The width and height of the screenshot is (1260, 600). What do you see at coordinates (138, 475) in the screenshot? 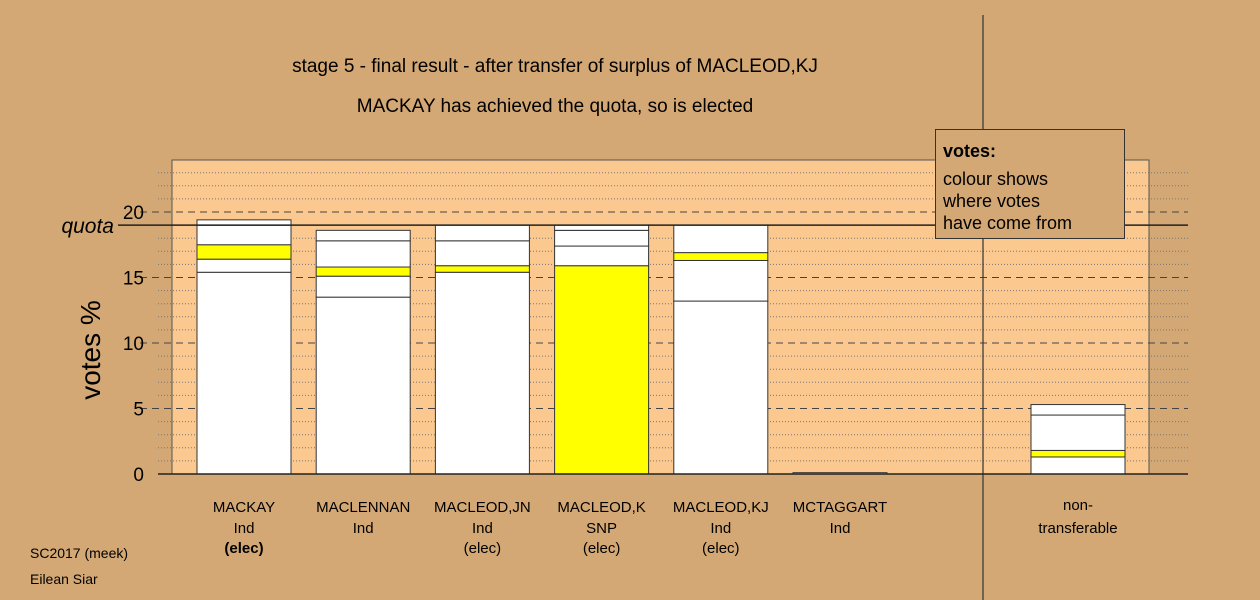
I see `y-tick-label: 0` at bounding box center [138, 475].